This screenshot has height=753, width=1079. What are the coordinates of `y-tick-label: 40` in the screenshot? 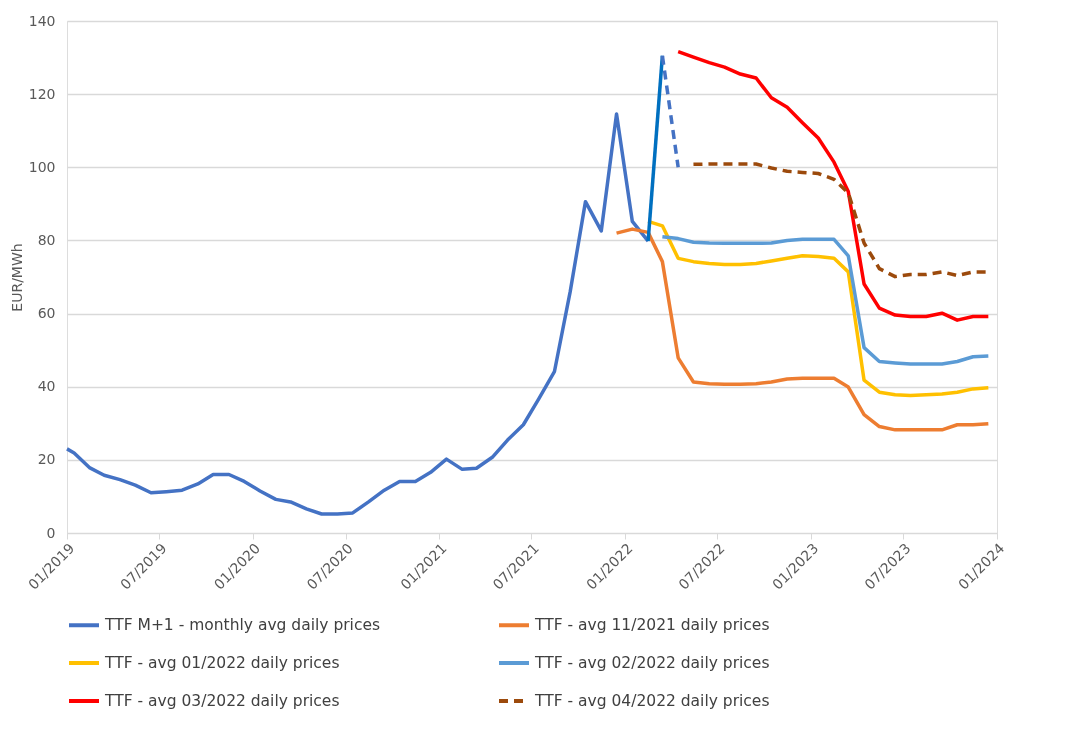 It's located at (46, 386).